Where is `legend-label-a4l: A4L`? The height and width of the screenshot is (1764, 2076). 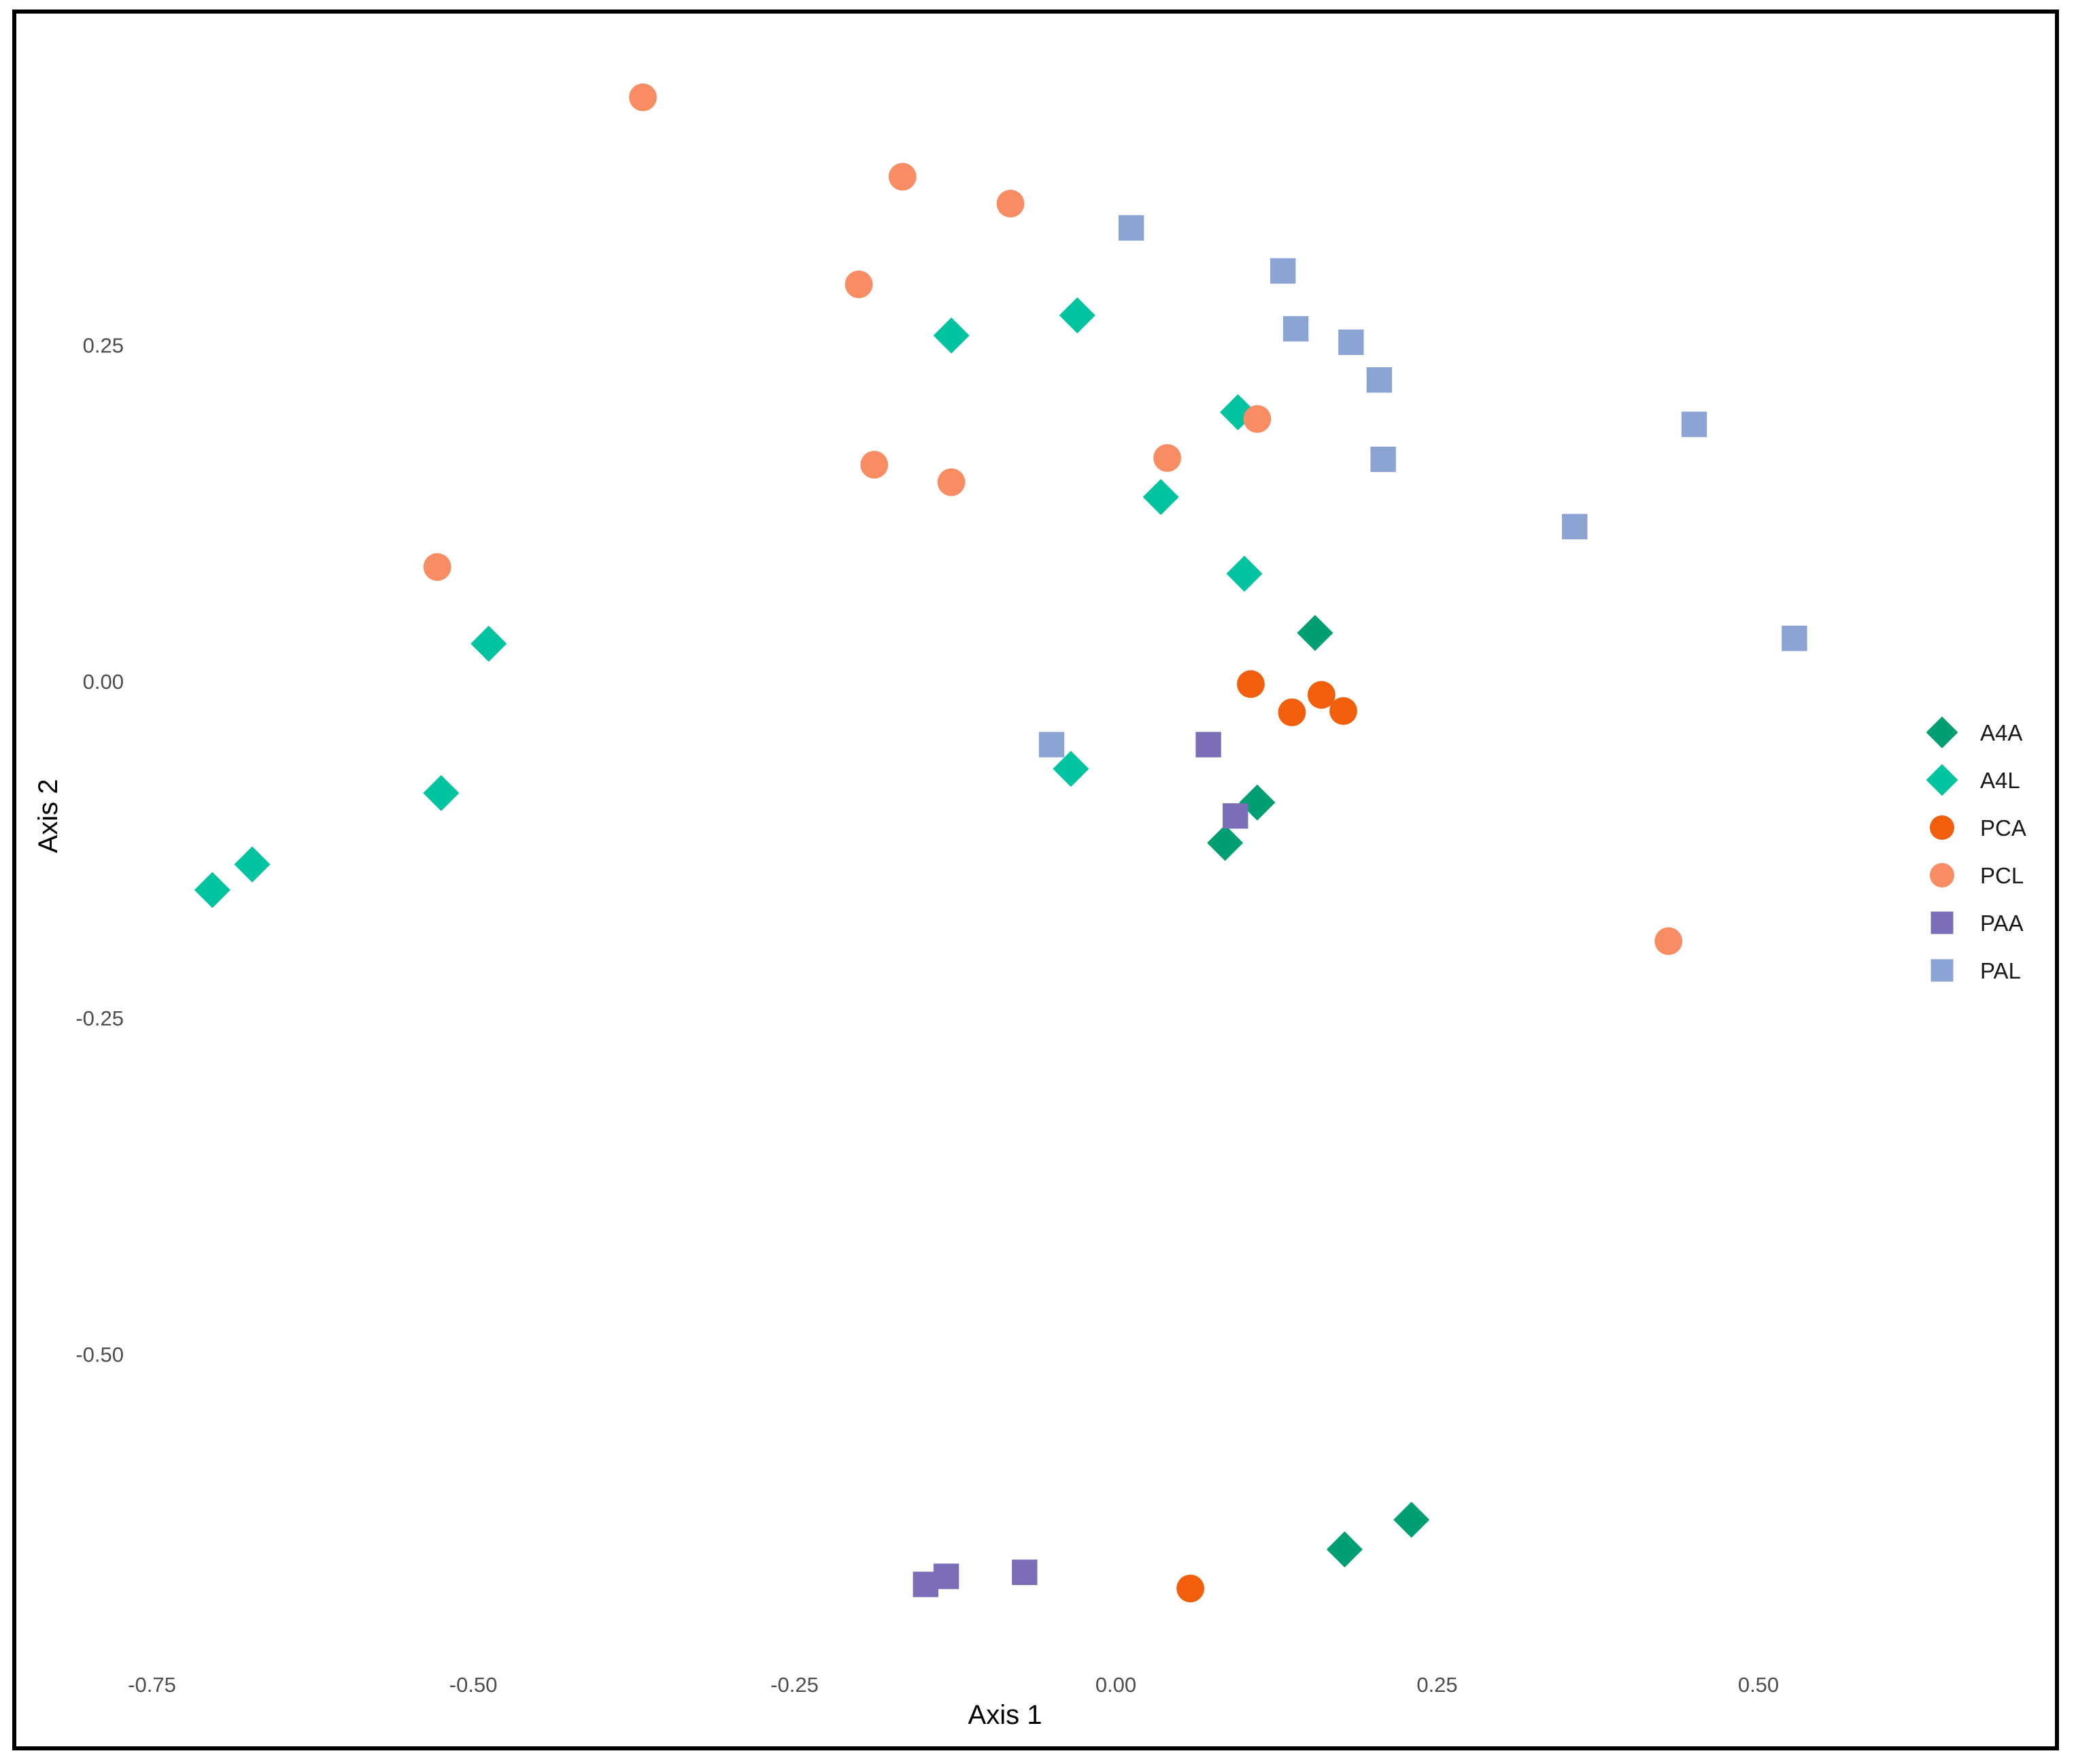
legend-label-a4l: A4L is located at coordinates (2000, 781).